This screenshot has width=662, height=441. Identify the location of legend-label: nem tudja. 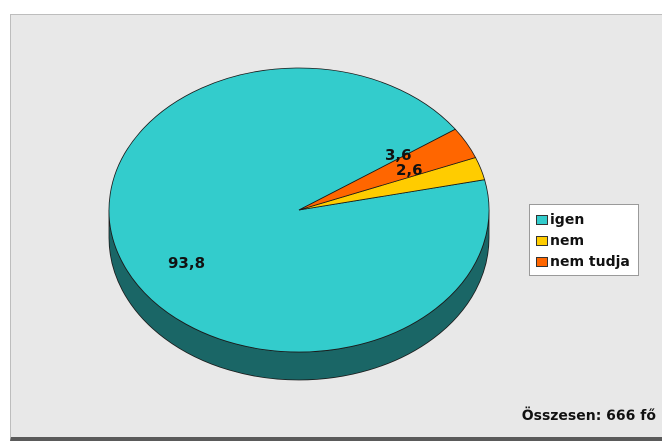
(590, 261).